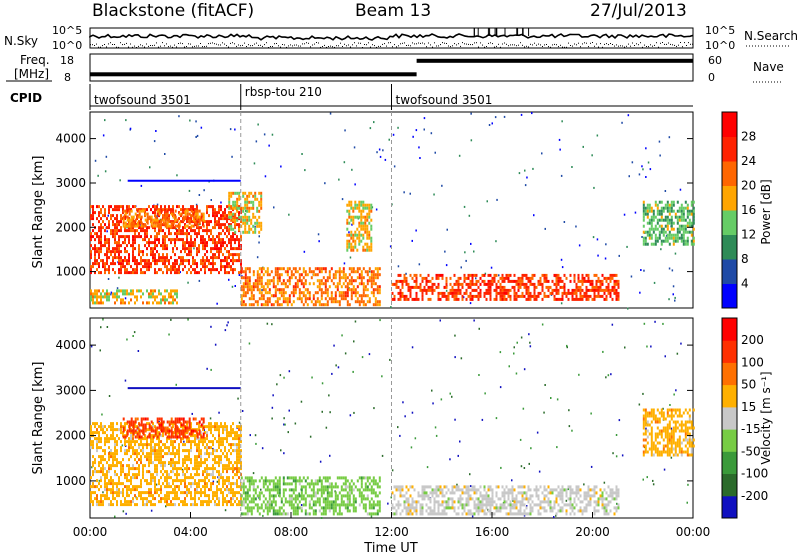 The height and width of the screenshot is (554, 800). Describe the element at coordinates (748, 137) in the screenshot. I see `colorbar-tick-label: 28` at that location.